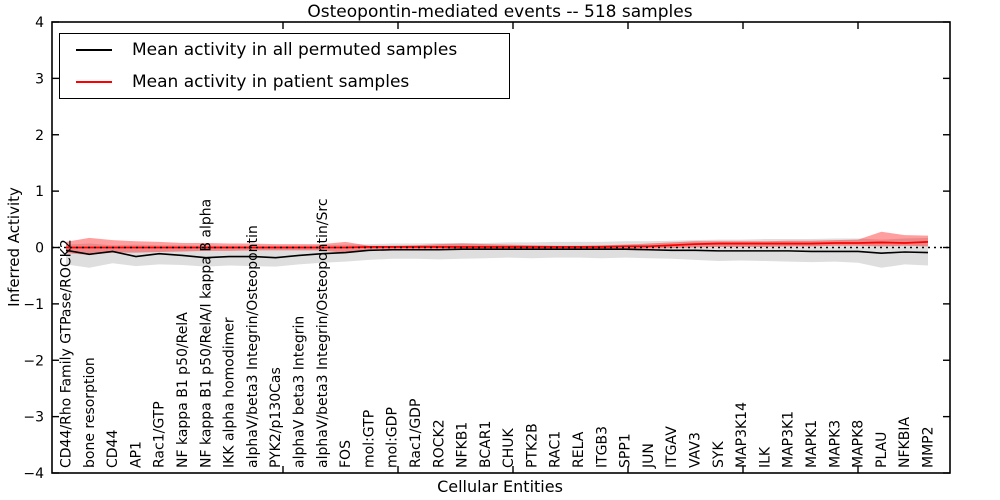  I want to click on category-label: NF kappa B1 p50/RelA, so click(183, 390).